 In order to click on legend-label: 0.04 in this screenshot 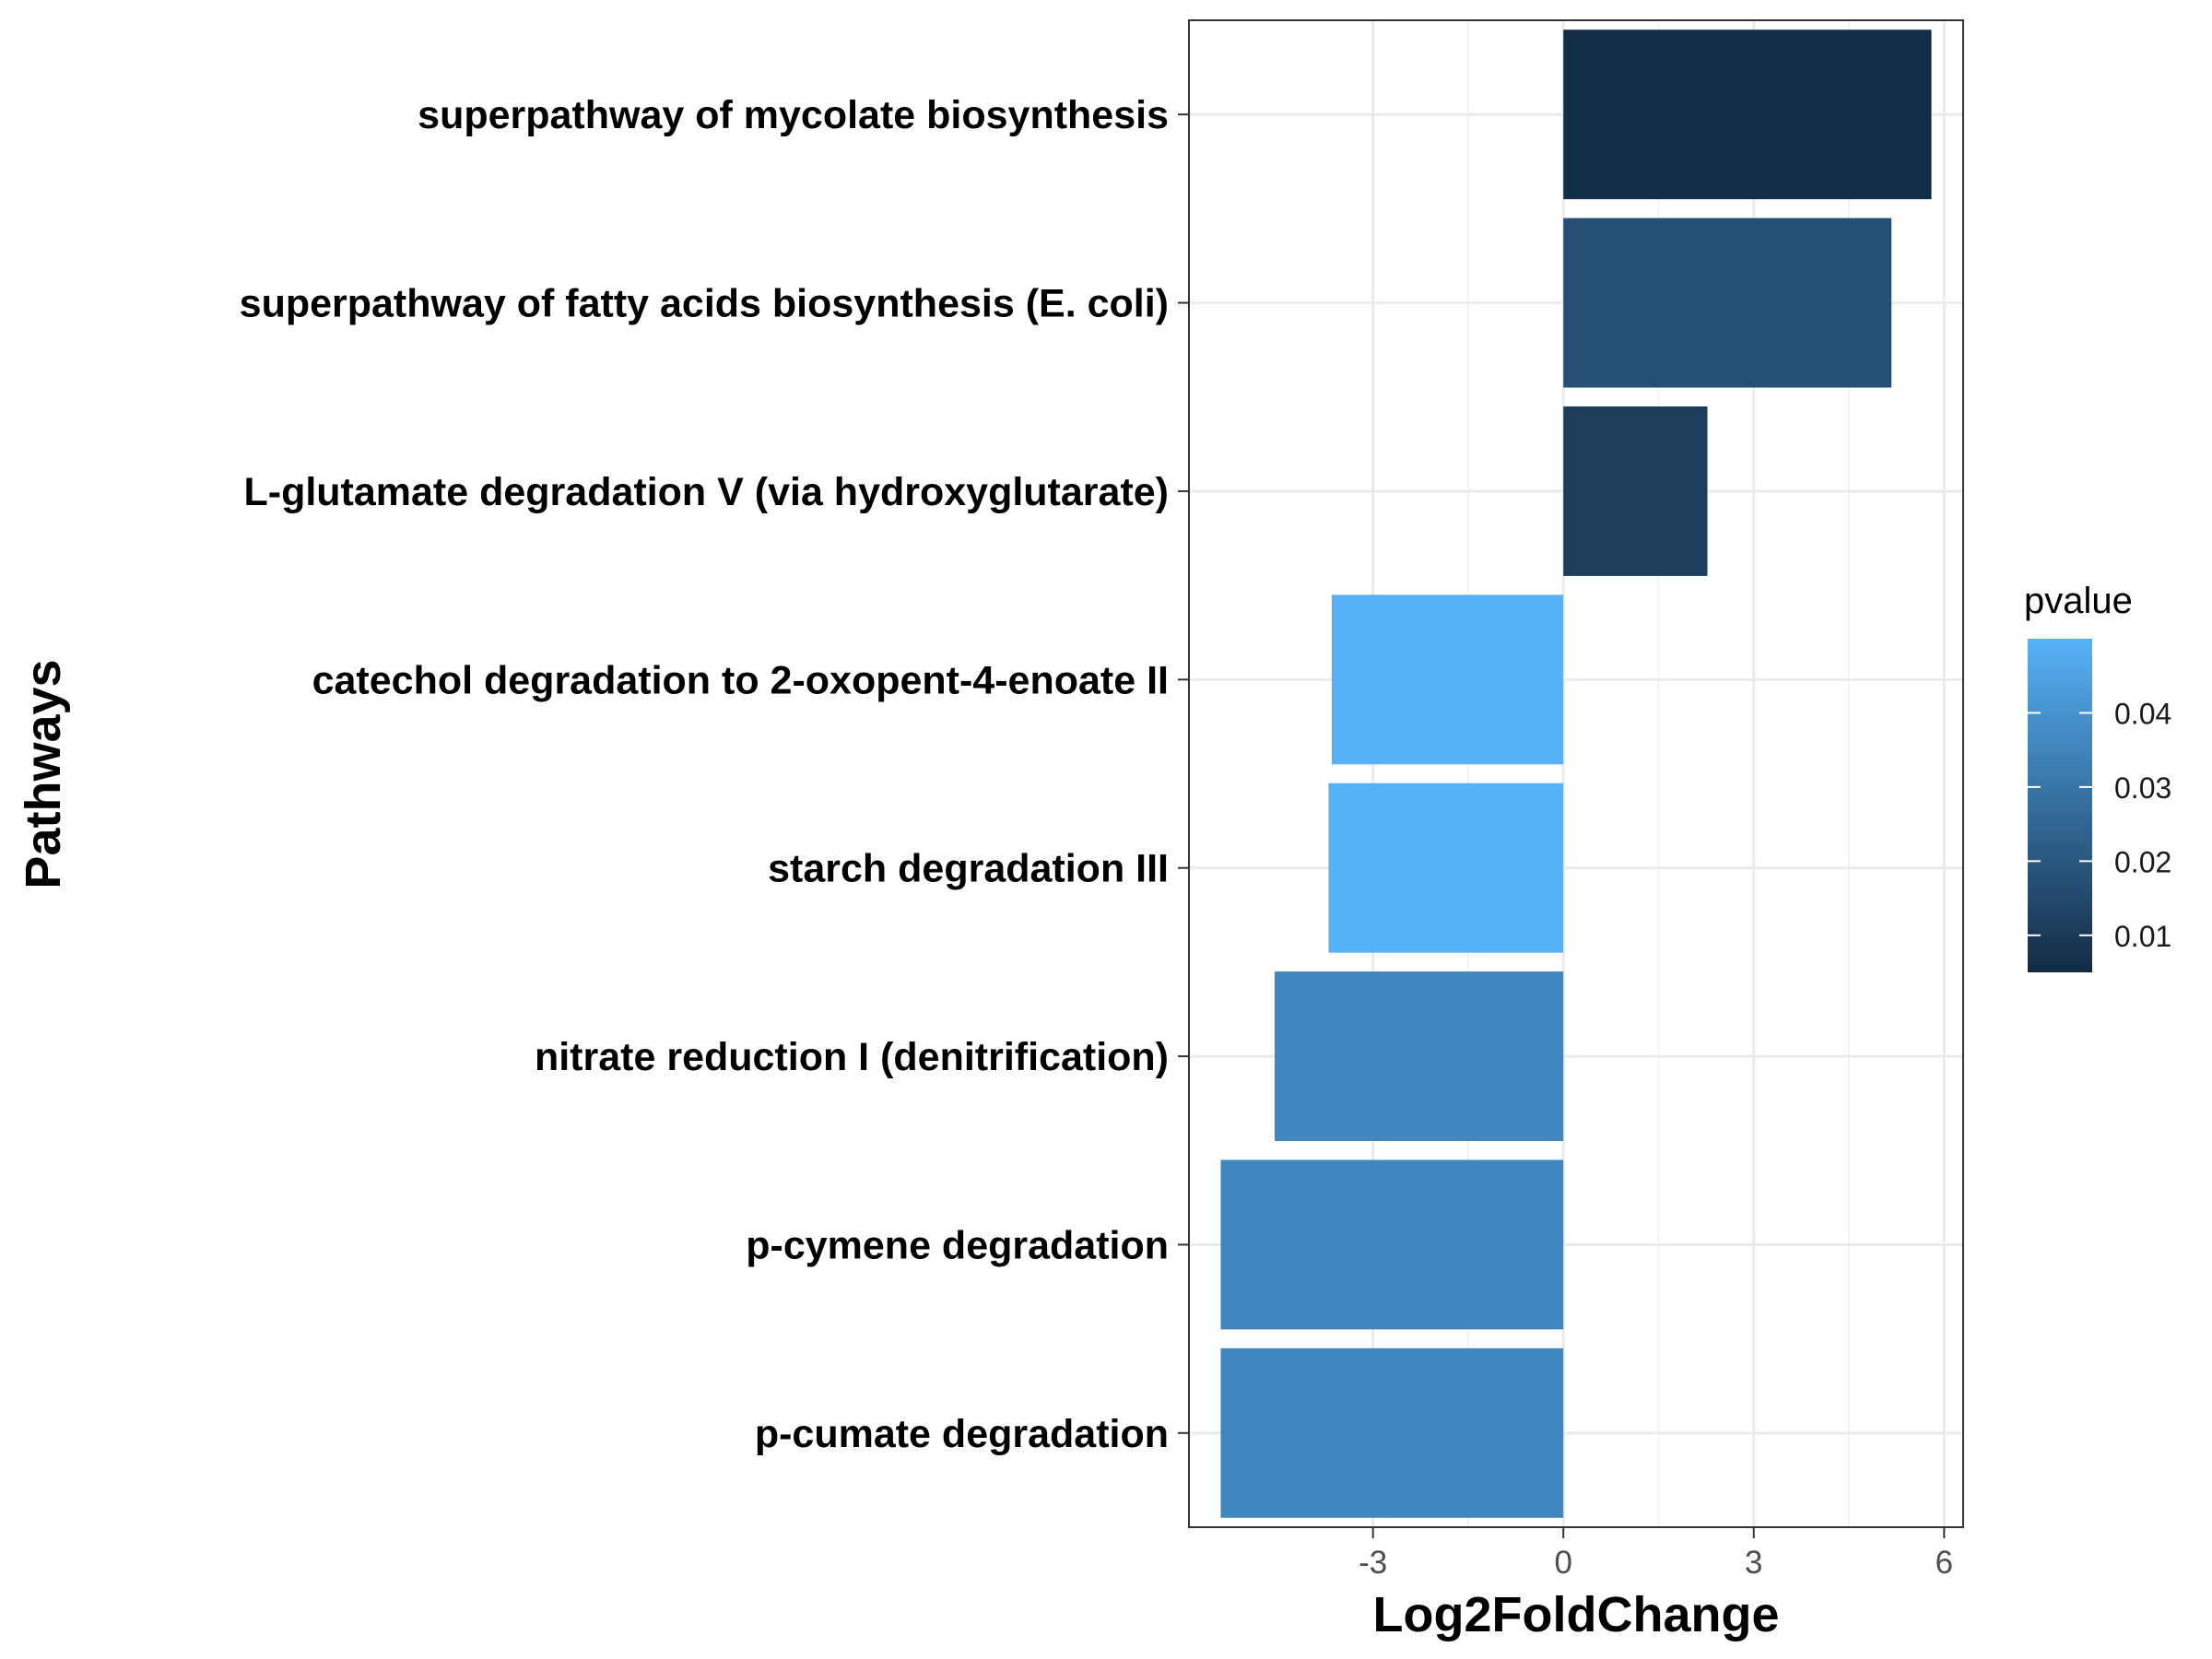, I will do `click(2142, 713)`.